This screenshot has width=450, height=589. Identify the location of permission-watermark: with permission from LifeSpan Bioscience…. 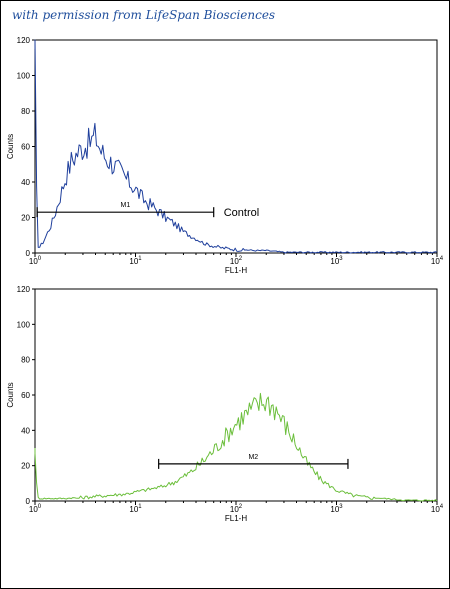
(144, 15).